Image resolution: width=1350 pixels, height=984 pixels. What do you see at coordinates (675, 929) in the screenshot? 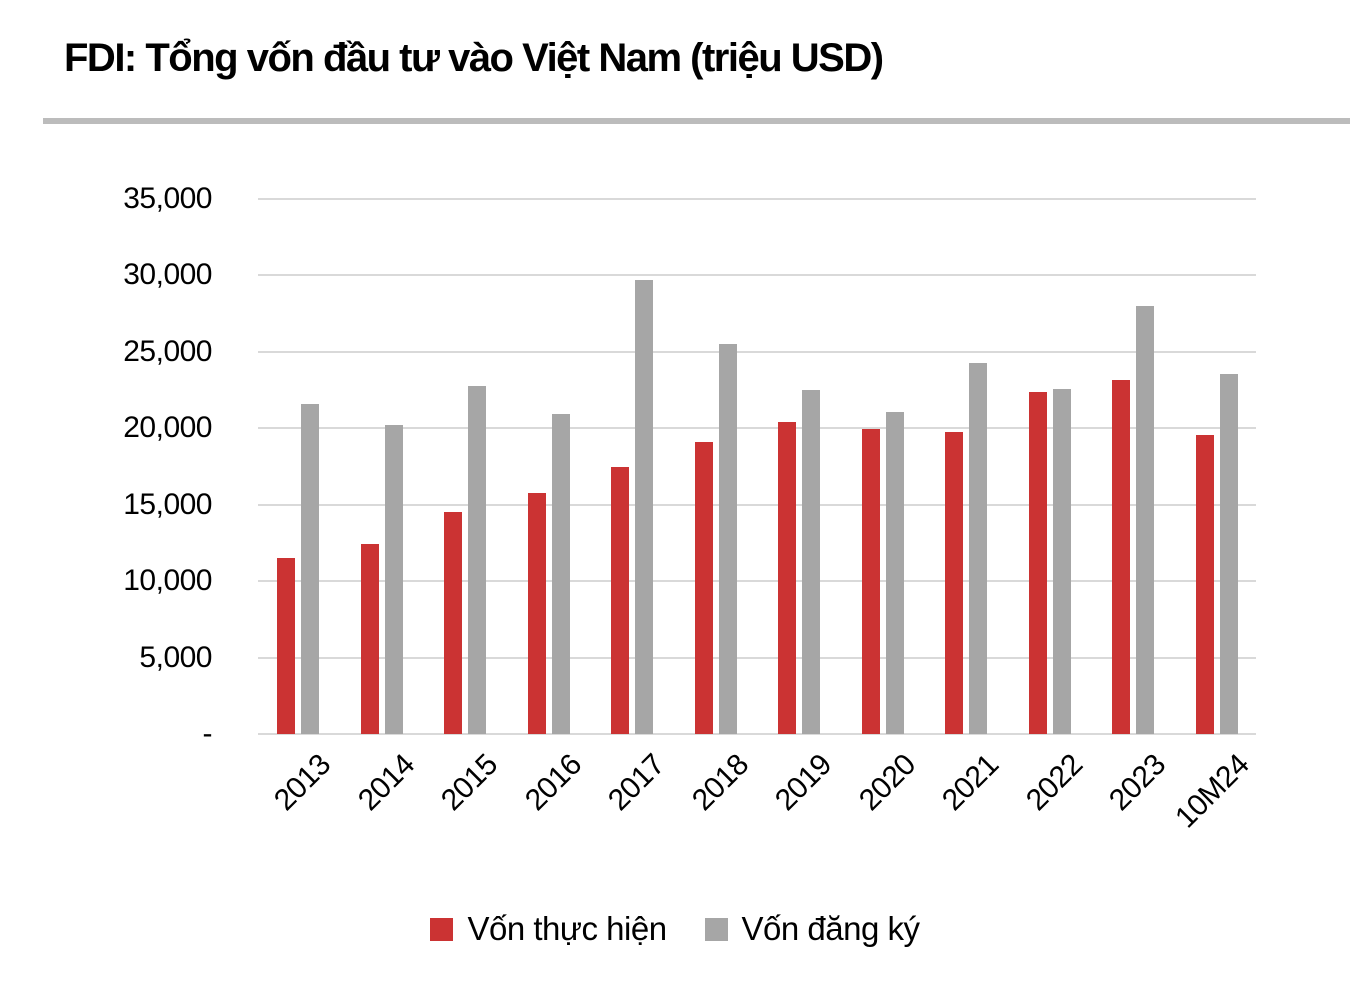
I see `legend: Vốn thực hiện Vốn đăng ký` at bounding box center [675, 929].